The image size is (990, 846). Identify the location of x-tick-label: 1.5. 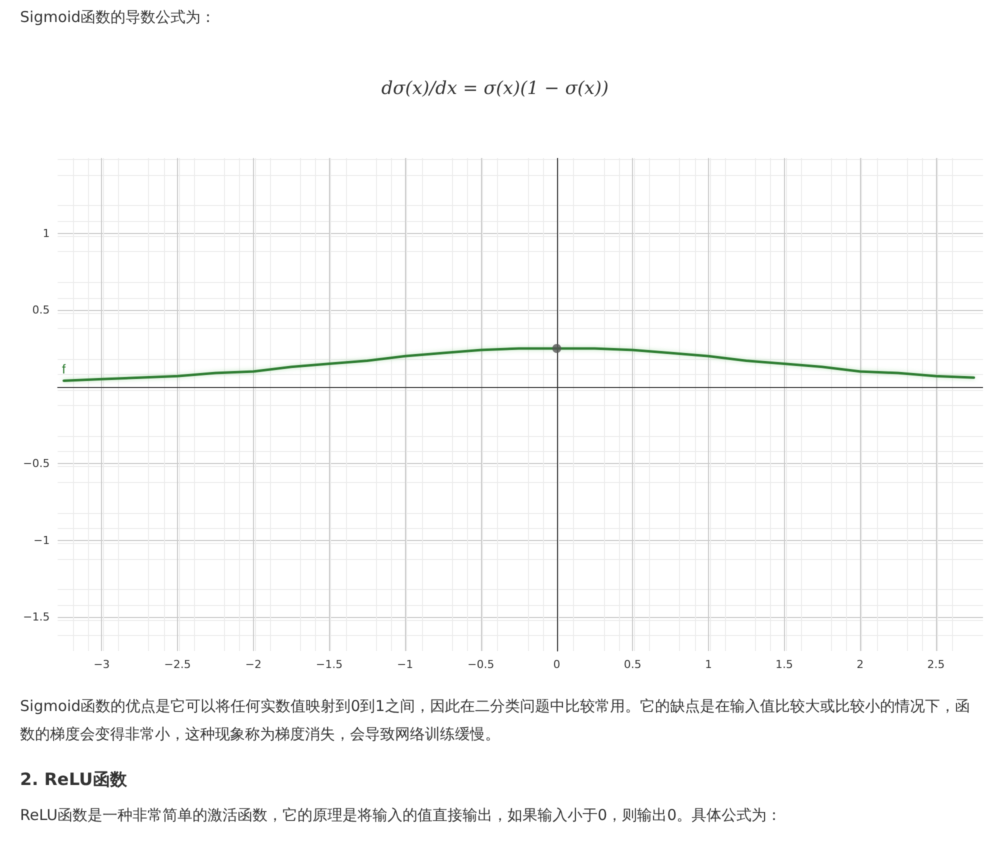
(785, 664).